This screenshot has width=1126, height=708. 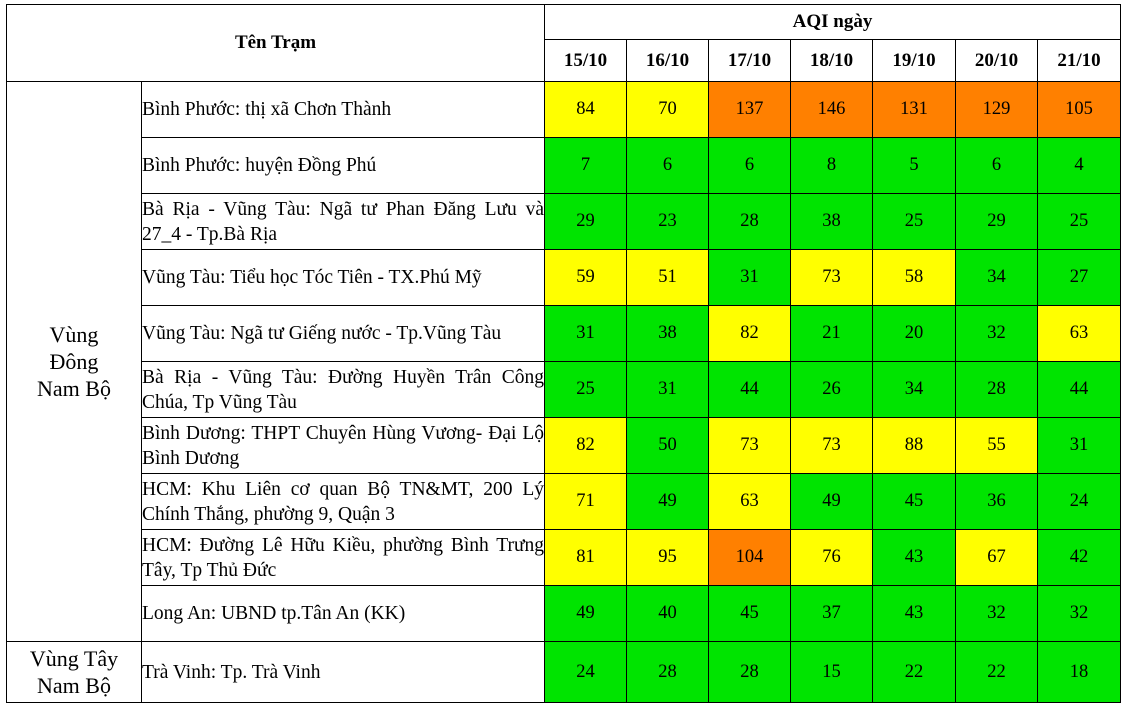 I want to click on station-name: Bình Phước: thị xã Chơn Thành, so click(x=343, y=109).